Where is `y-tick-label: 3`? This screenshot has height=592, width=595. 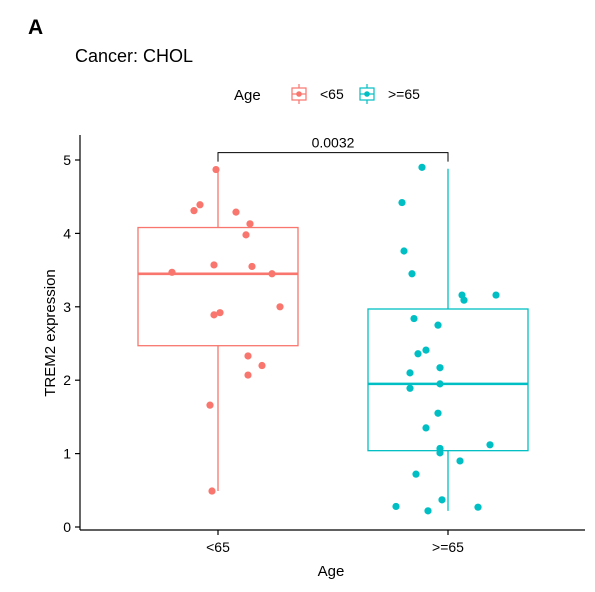 y-tick-label: 3 is located at coordinates (67, 307).